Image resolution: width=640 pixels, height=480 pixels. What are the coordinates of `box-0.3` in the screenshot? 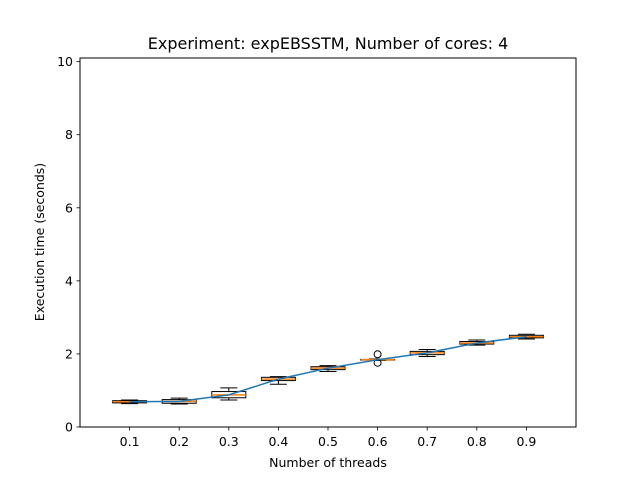 It's located at (229, 394).